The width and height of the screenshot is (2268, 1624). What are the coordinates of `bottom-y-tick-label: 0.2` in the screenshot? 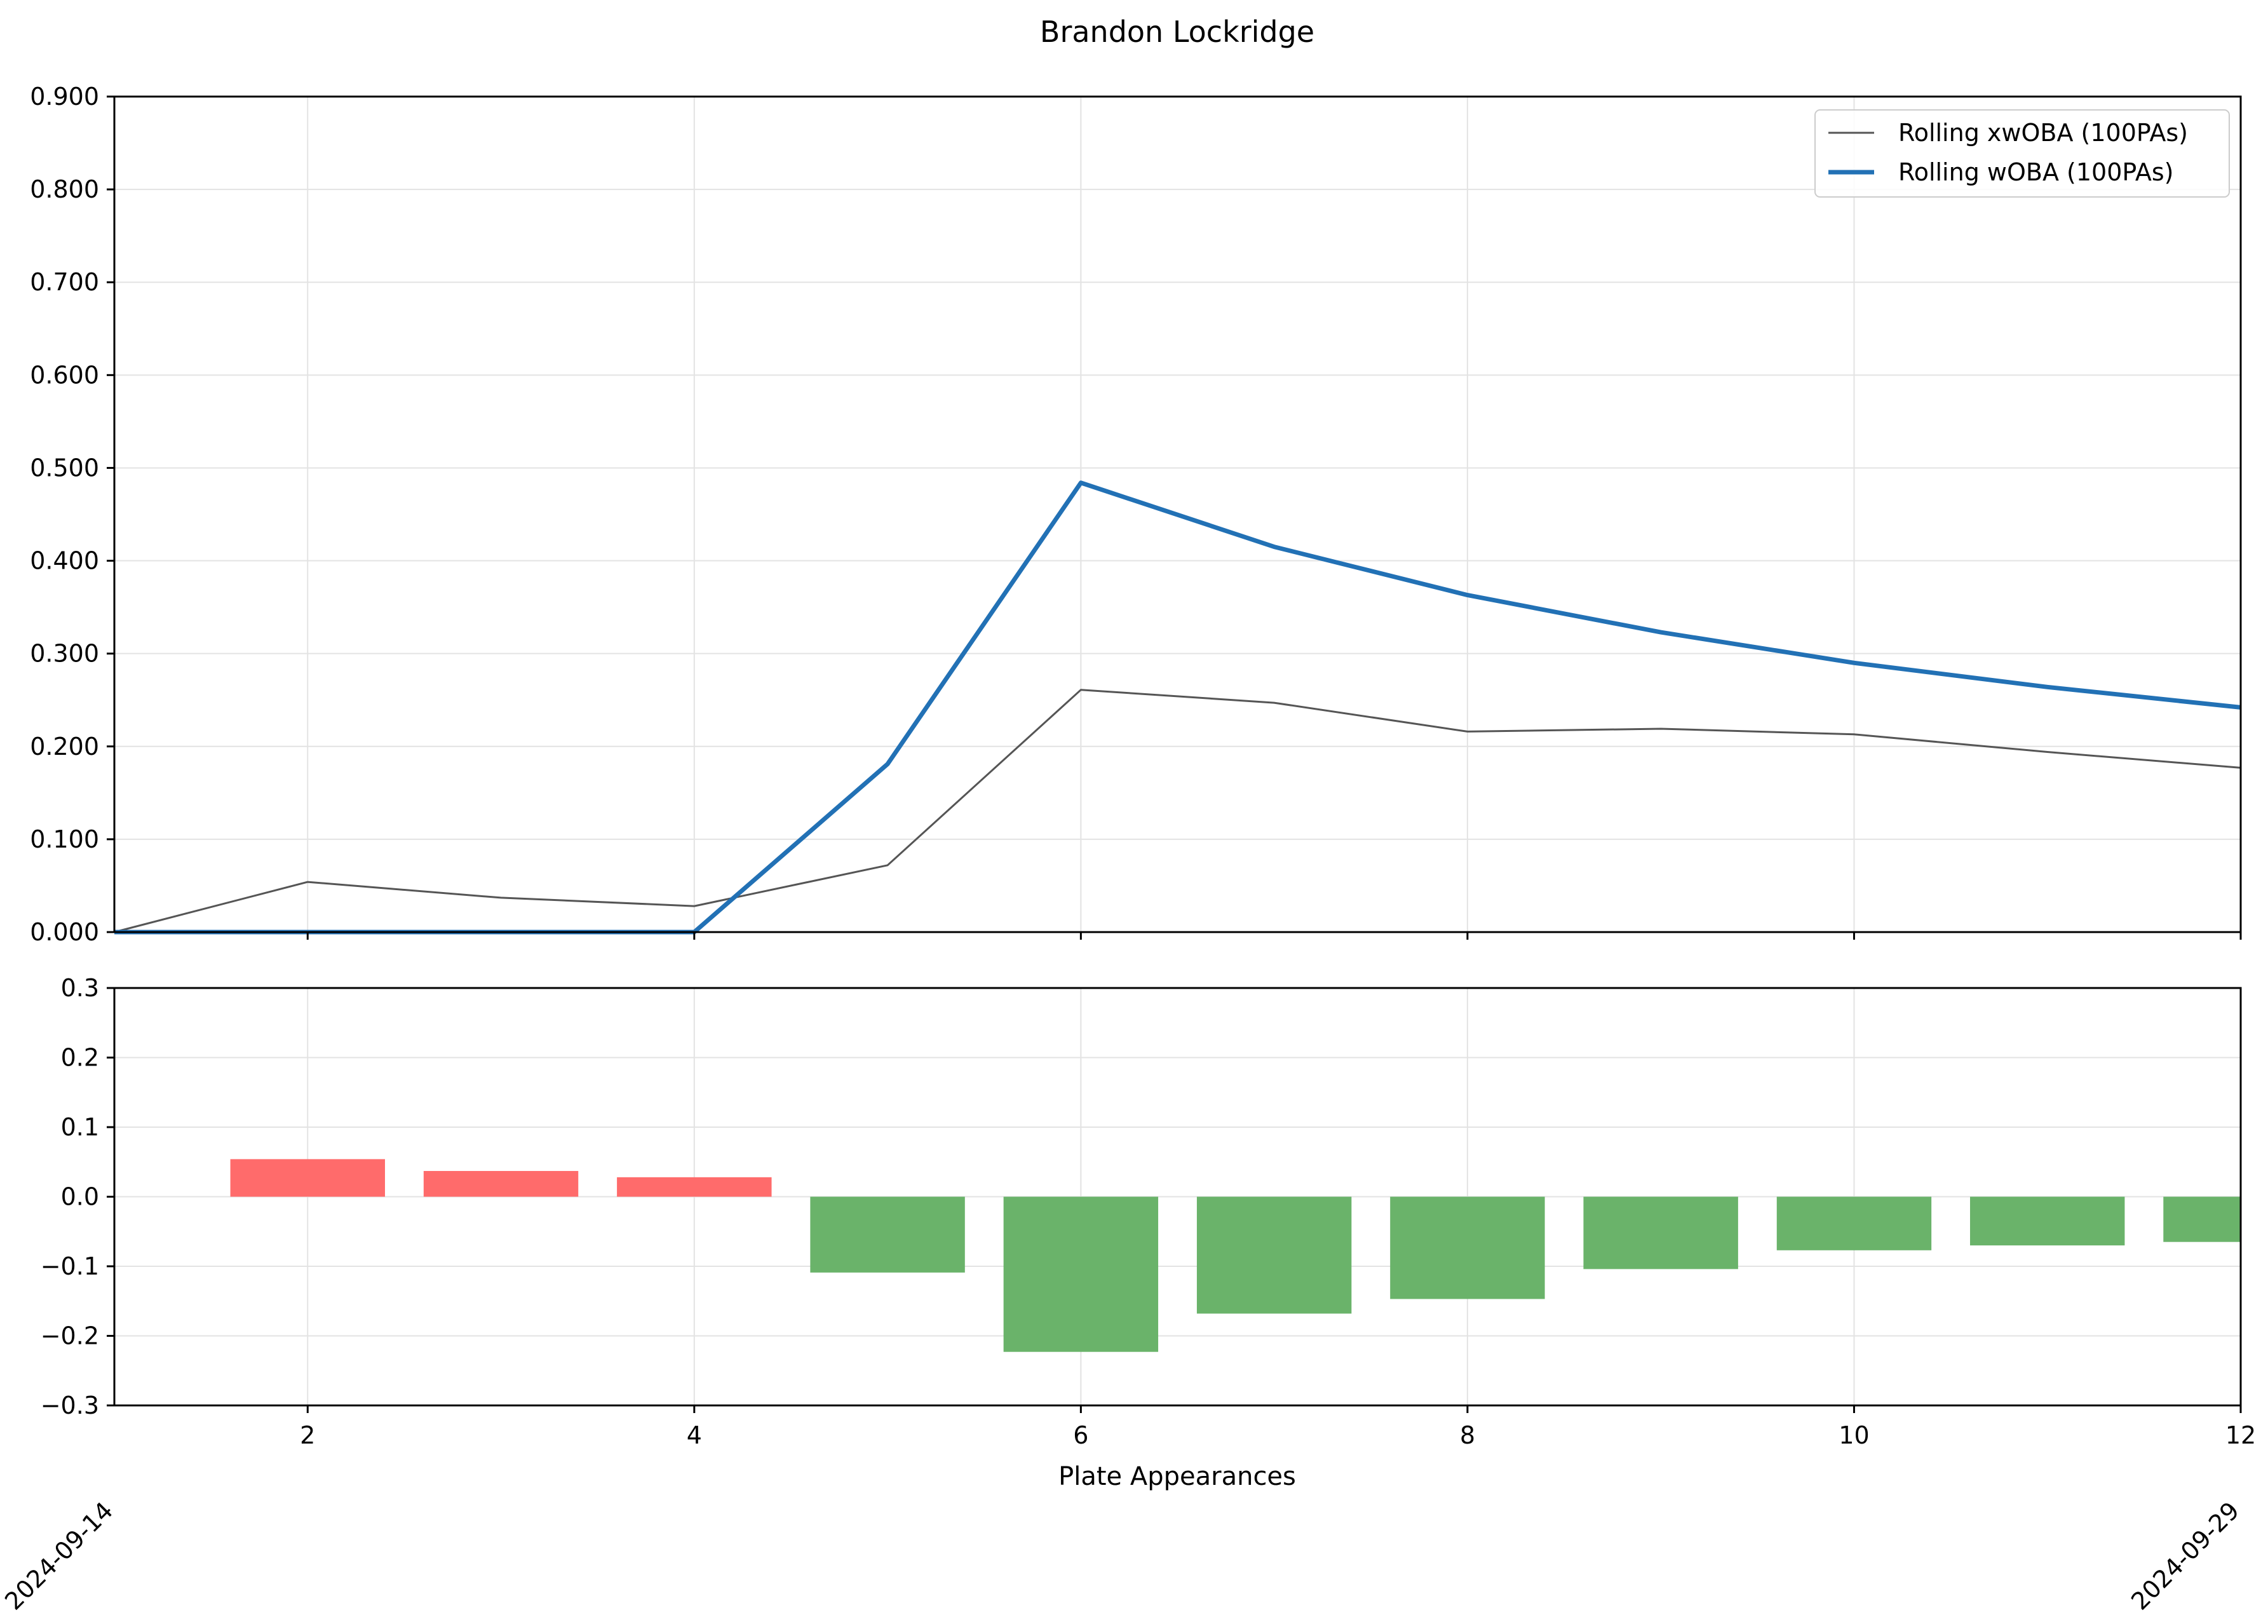 It's located at (80, 1058).